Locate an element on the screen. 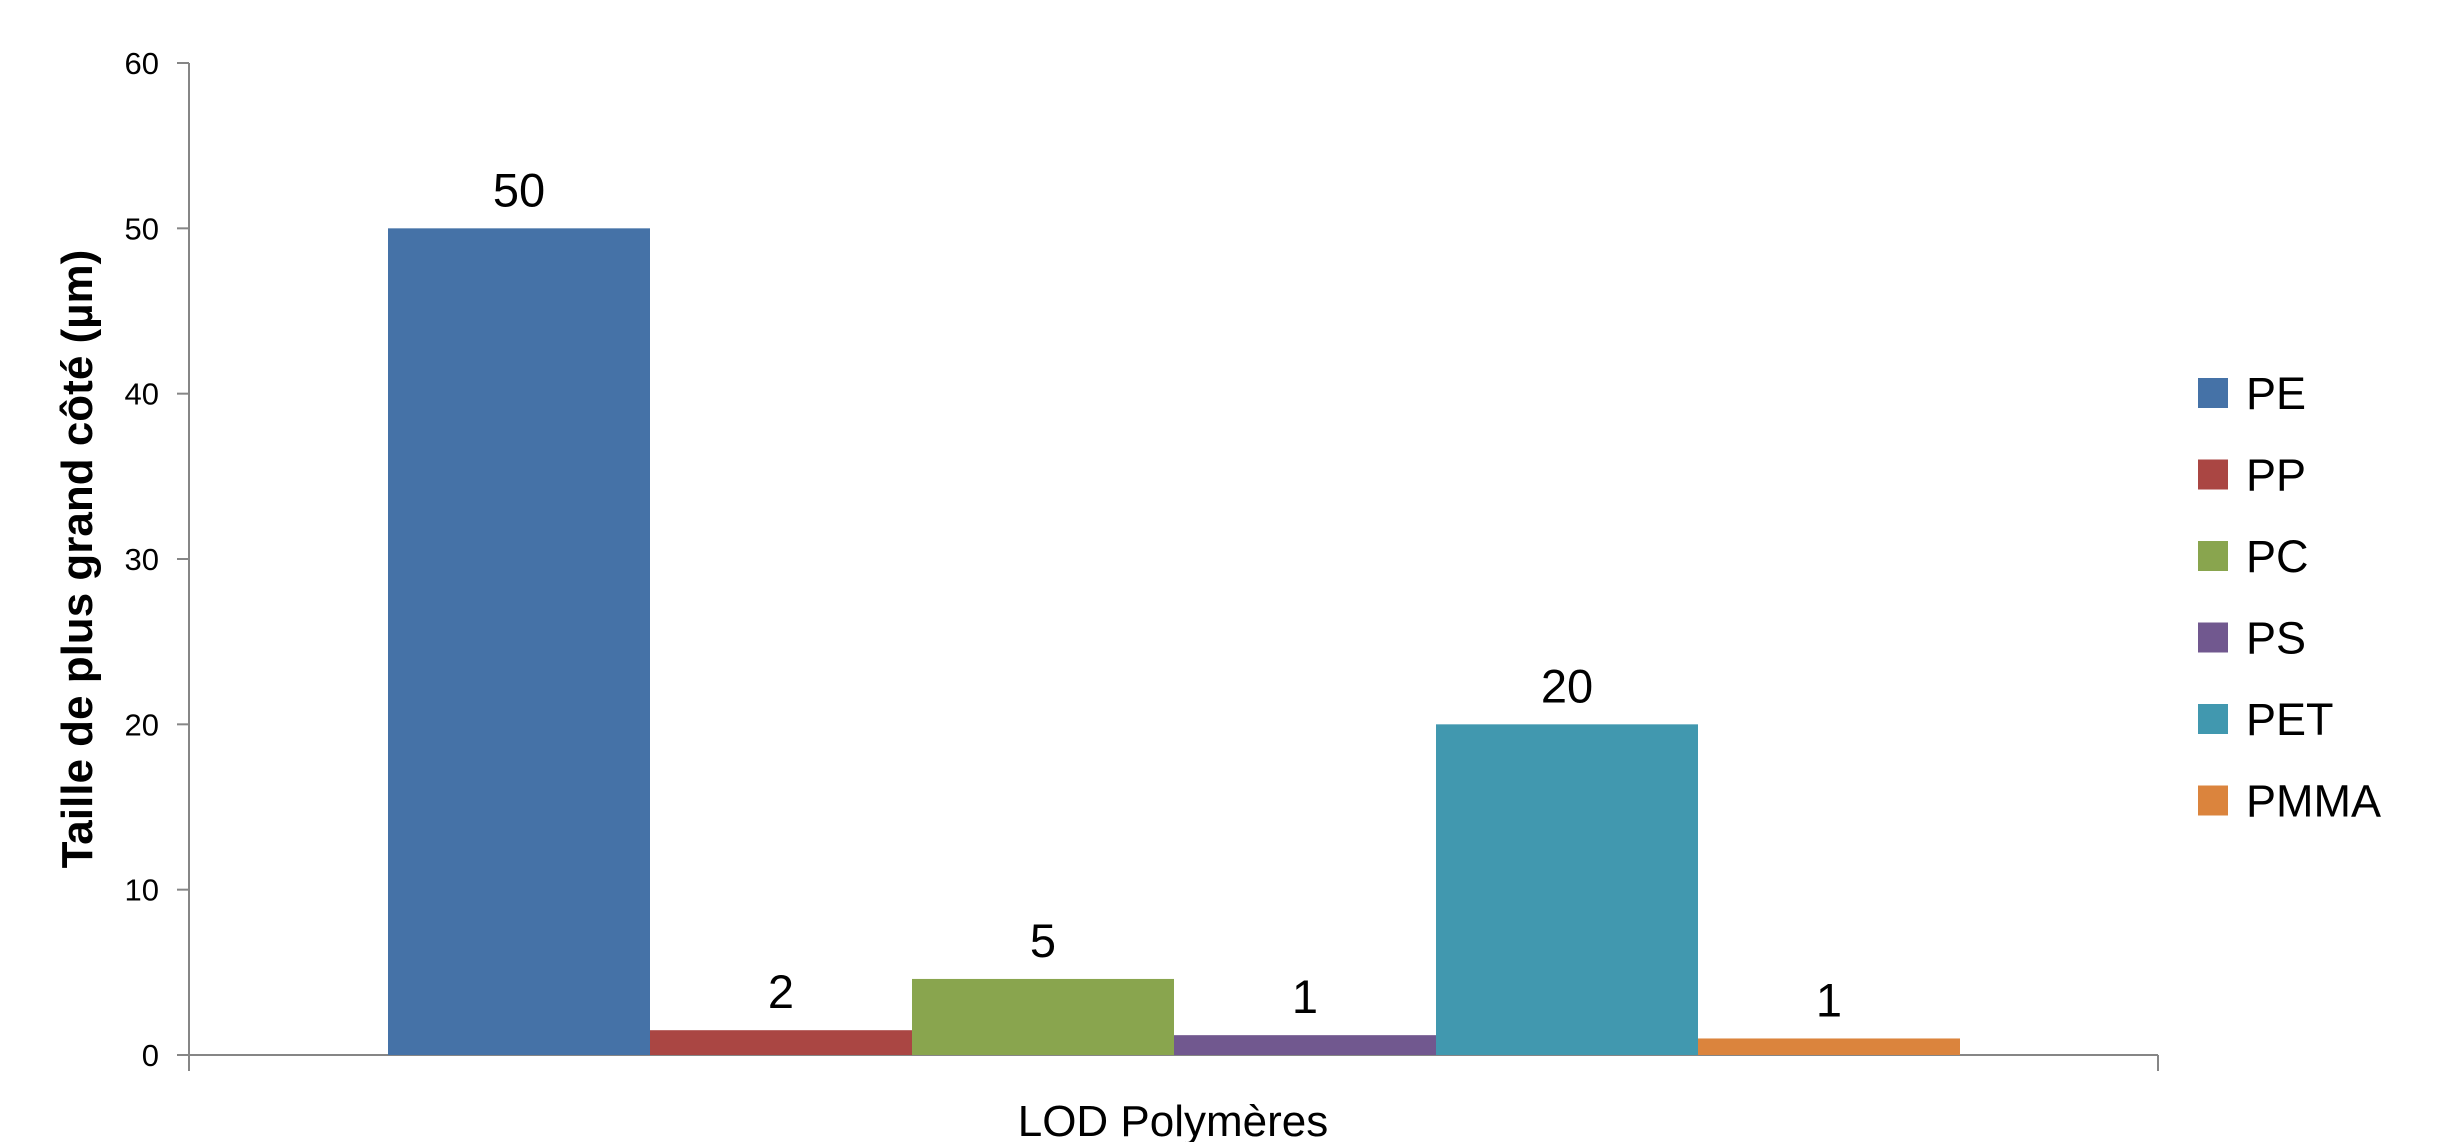  y-tick-label: 20 is located at coordinates (142, 724).